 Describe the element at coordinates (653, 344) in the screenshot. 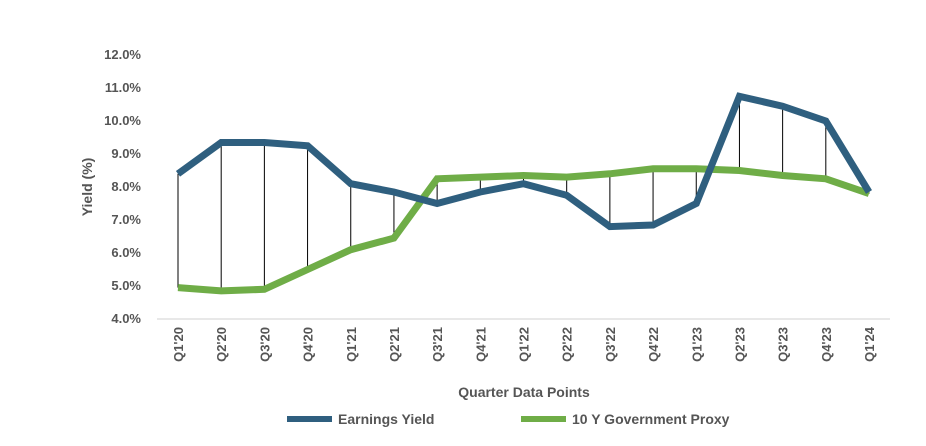

I see `x-tick-label: Q4'22` at that location.